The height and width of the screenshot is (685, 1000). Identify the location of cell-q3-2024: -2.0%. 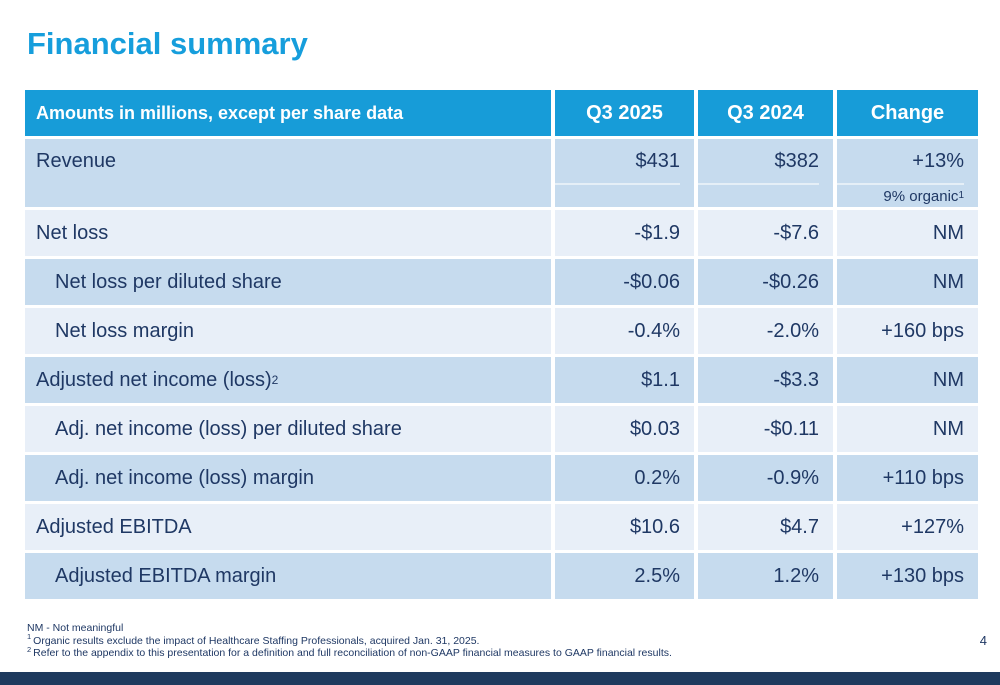
(765, 331).